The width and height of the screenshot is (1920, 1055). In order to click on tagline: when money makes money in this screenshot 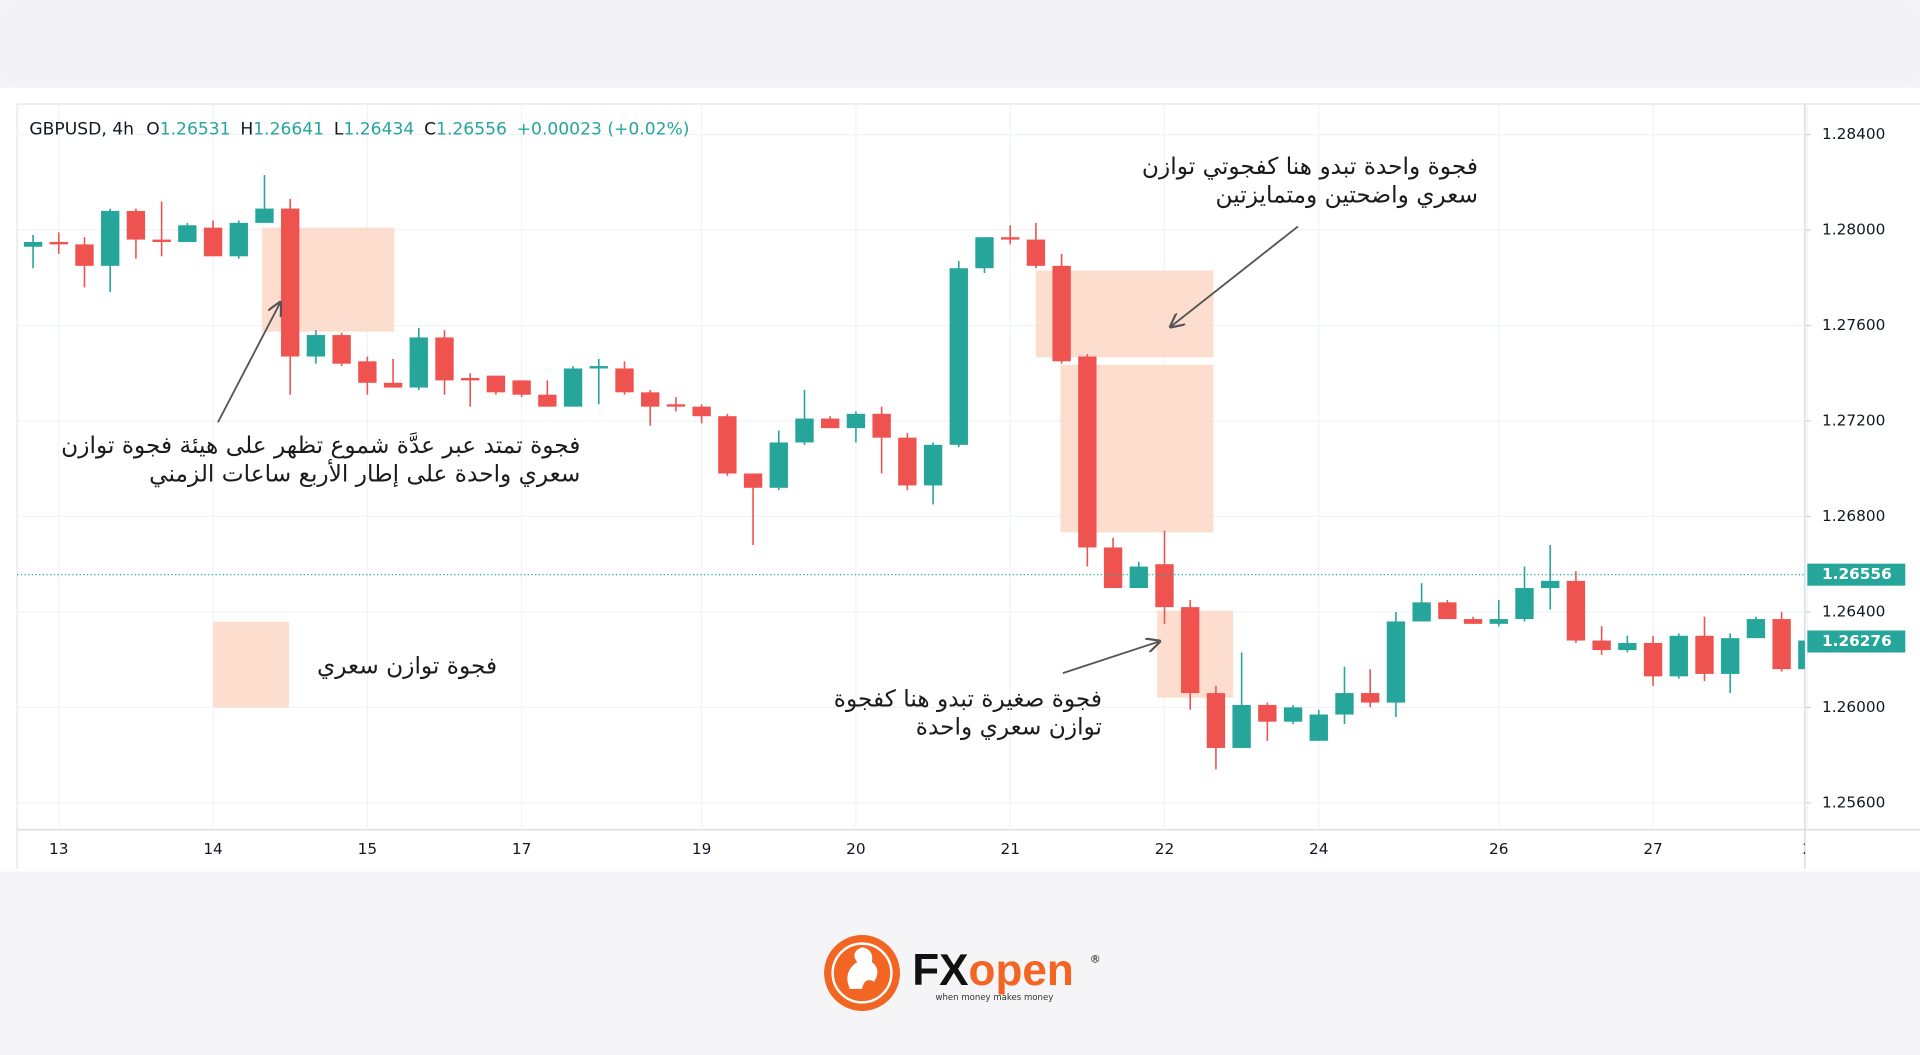, I will do `click(995, 998)`.